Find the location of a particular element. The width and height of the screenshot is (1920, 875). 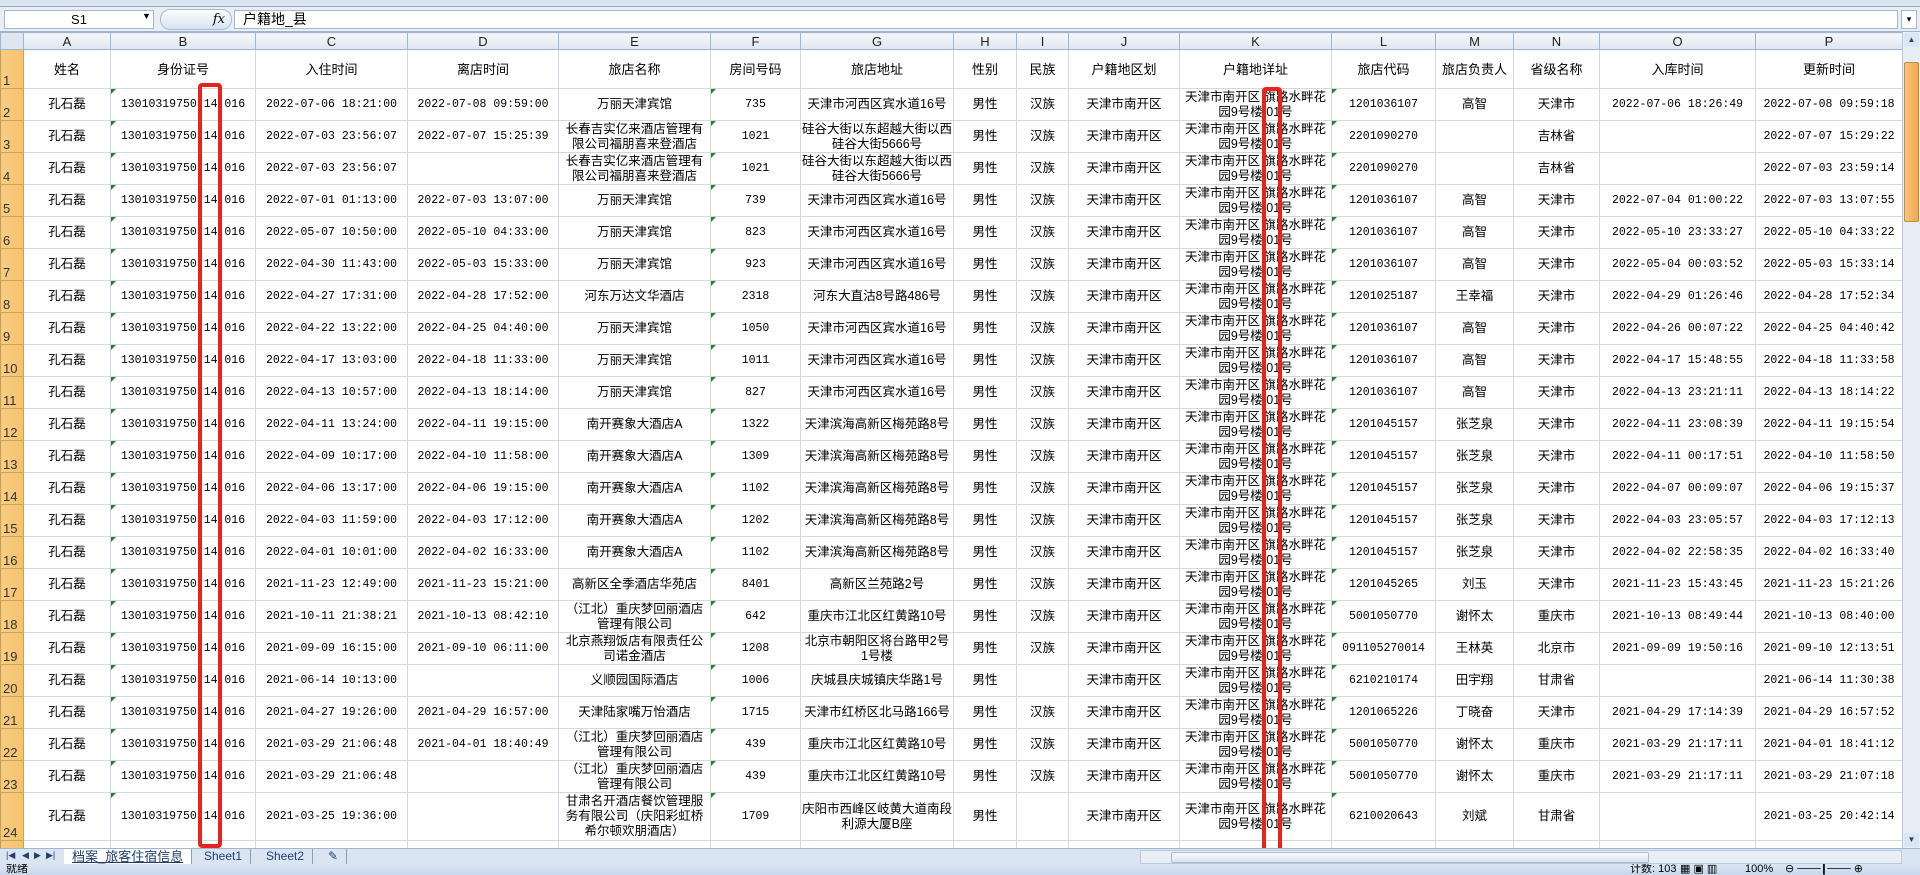

cell-e: 河东万达文华酒店 is located at coordinates (634, 296).